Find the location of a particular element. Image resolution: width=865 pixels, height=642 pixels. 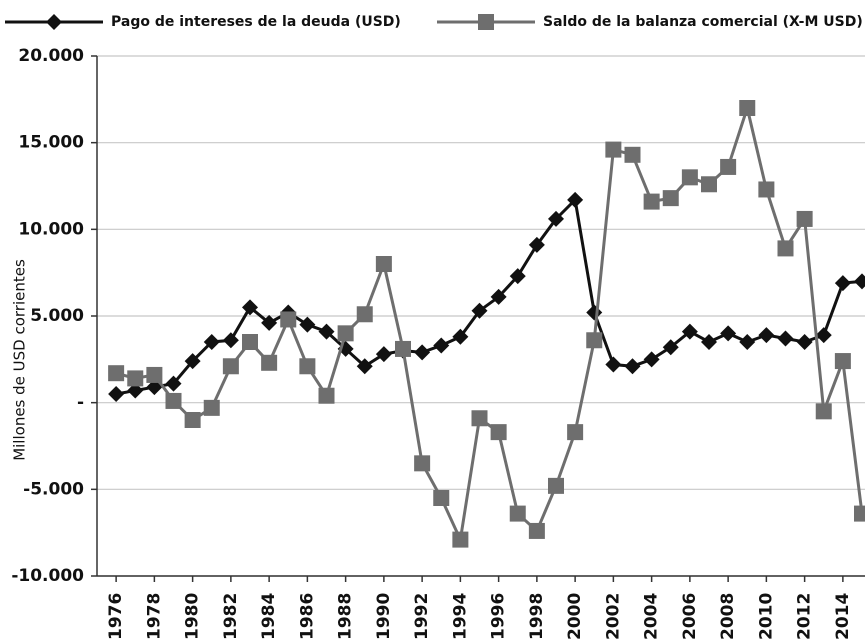

y-tick-label: -10.000 is located at coordinates (47, 576).